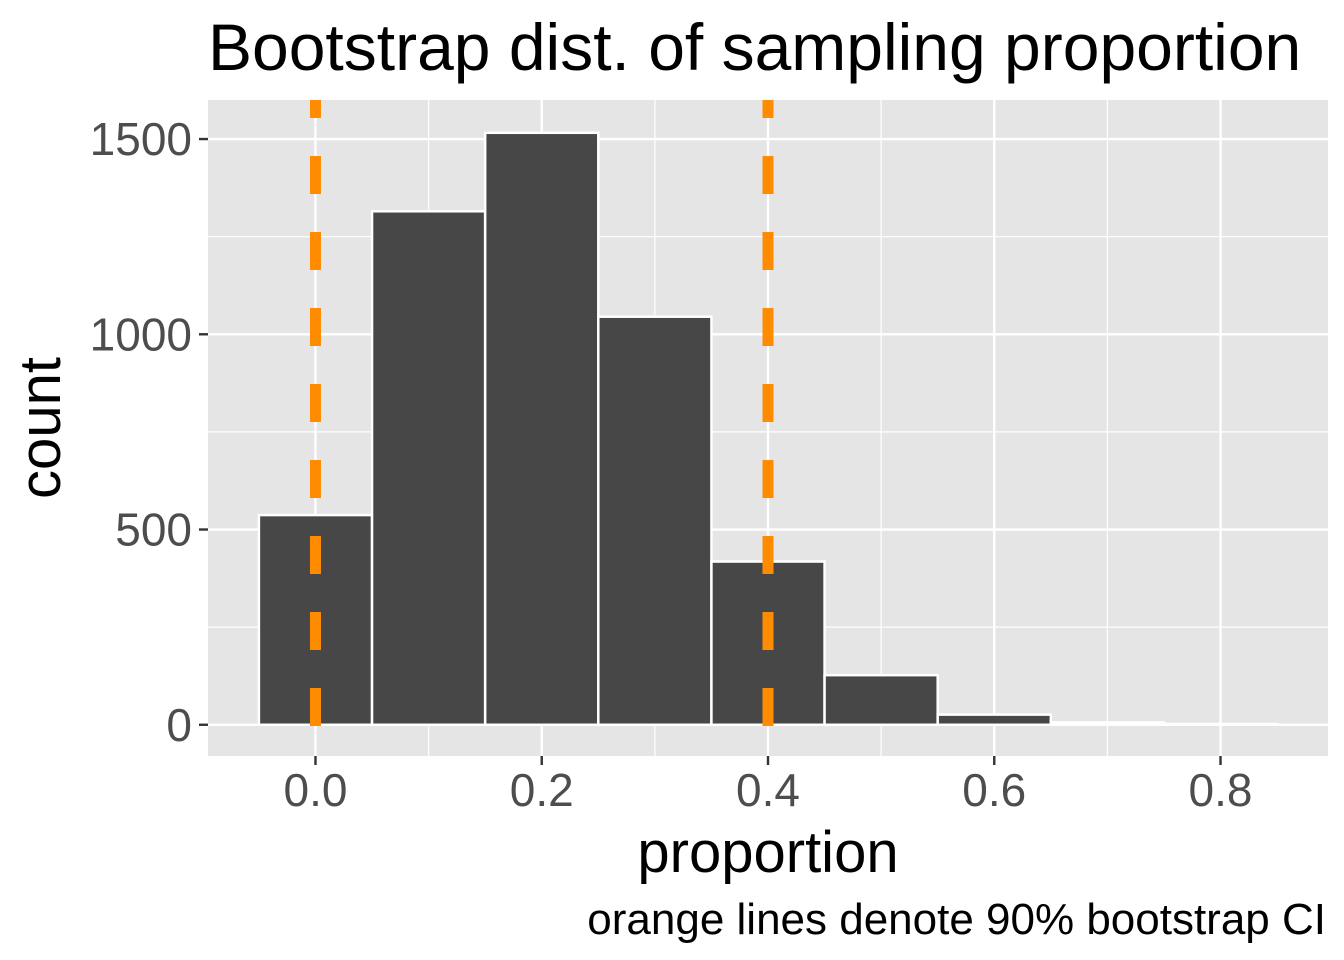 The image size is (1344, 960). I want to click on chart-caption: orange lines denote 90% bootstrap CI, so click(956, 919).